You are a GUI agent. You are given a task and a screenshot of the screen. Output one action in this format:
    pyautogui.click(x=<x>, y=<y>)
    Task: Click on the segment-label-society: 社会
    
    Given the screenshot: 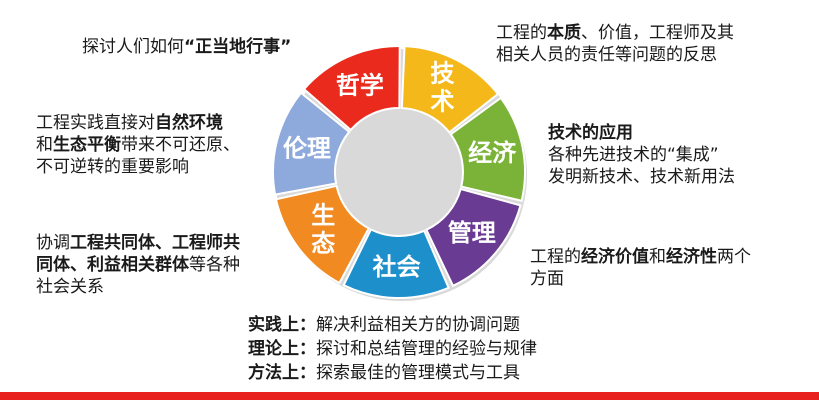 What is the action you would take?
    pyautogui.click(x=397, y=267)
    